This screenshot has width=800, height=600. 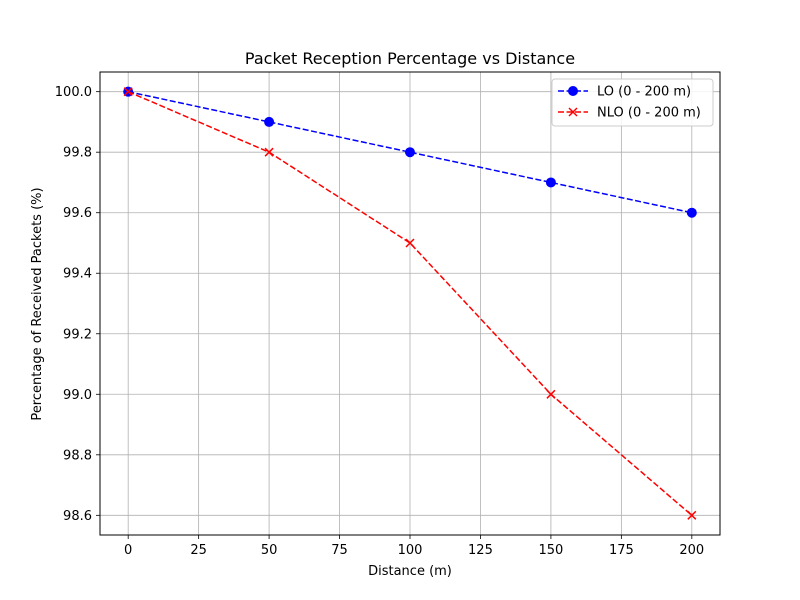 I want to click on y-tick-label: 99.0, so click(x=77, y=395).